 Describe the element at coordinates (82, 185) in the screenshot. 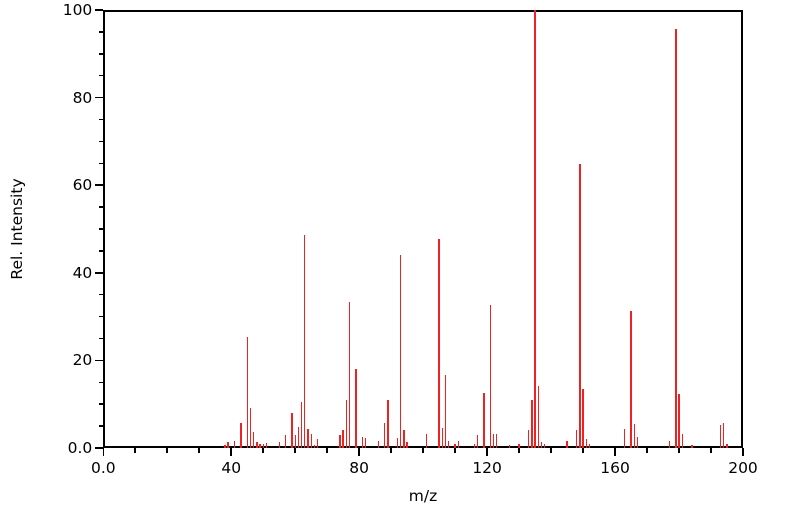

I see `y-tick-label: 60` at that location.